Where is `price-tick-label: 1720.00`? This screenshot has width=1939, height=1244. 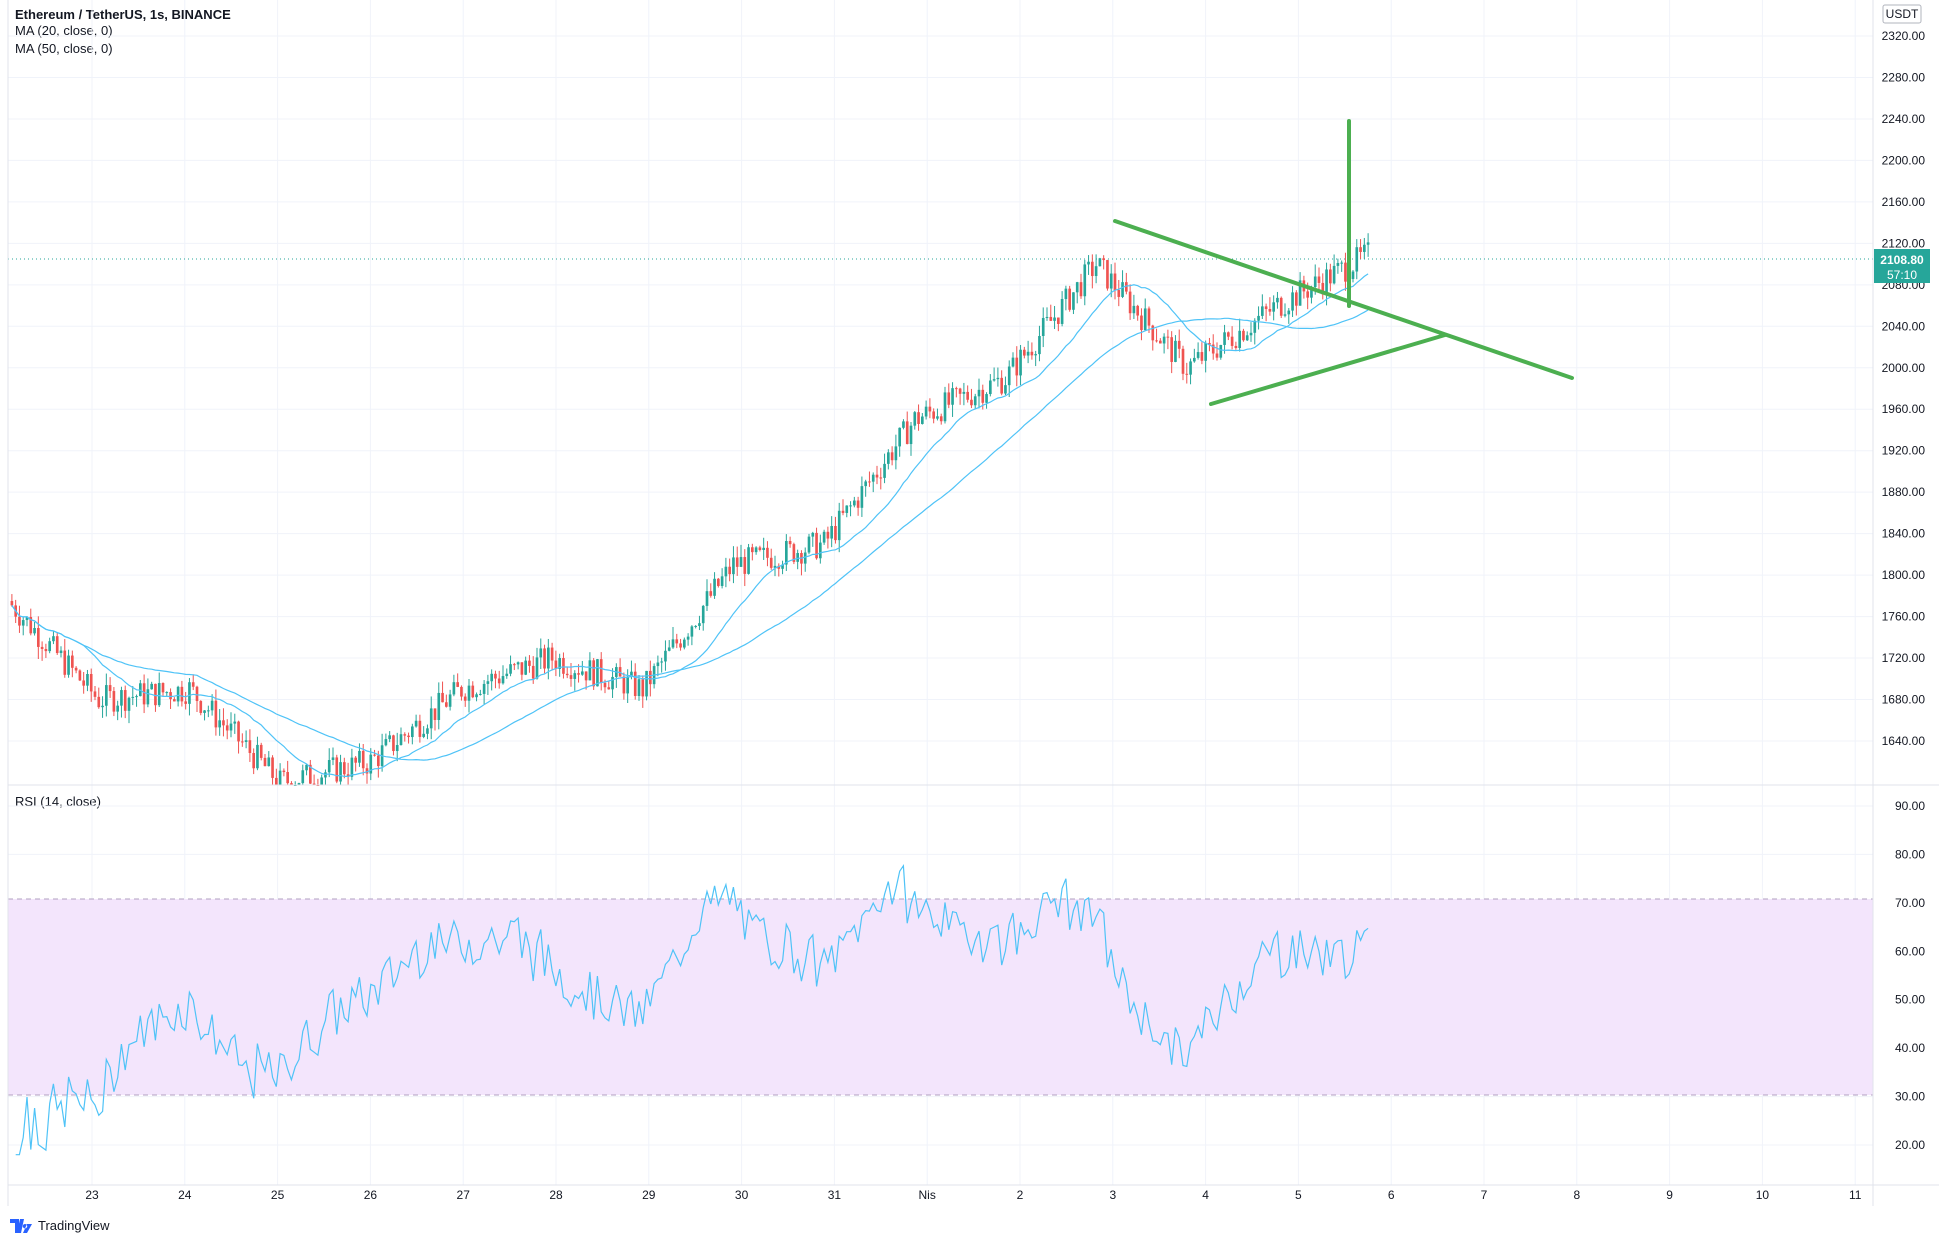 price-tick-label: 1720.00 is located at coordinates (1904, 658).